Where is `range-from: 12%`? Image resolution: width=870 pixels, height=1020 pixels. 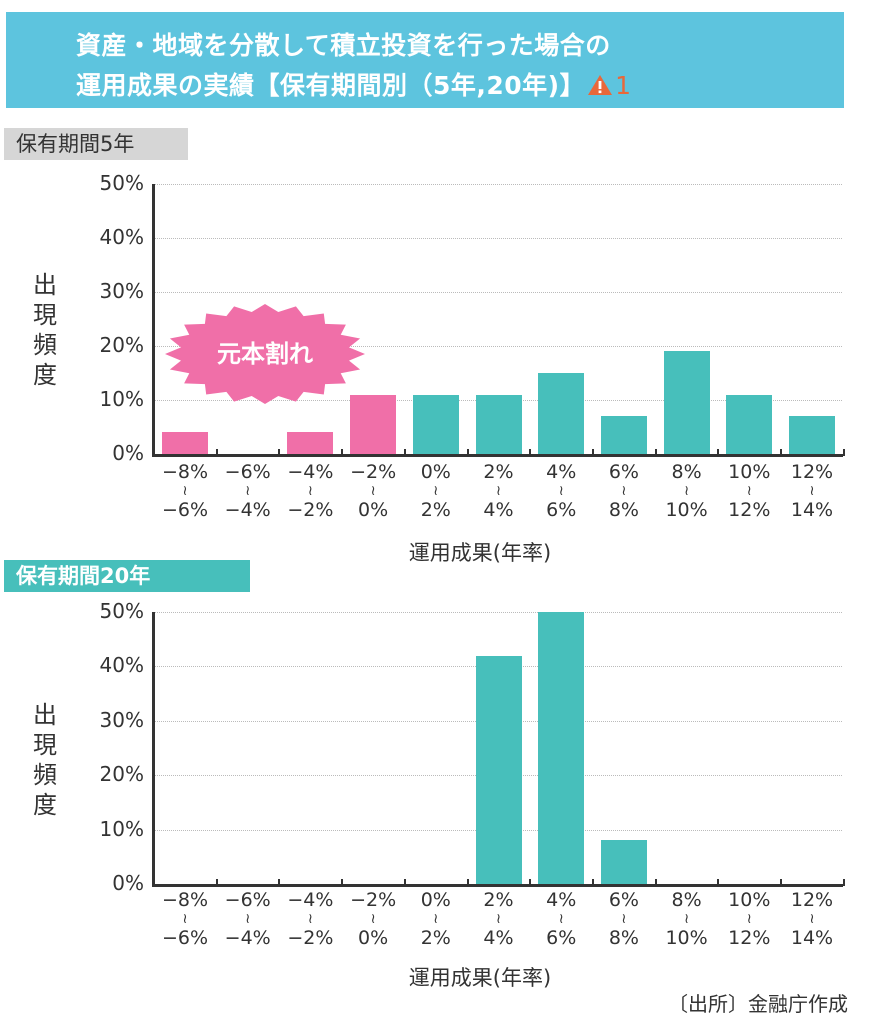 range-from: 12% is located at coordinates (812, 900).